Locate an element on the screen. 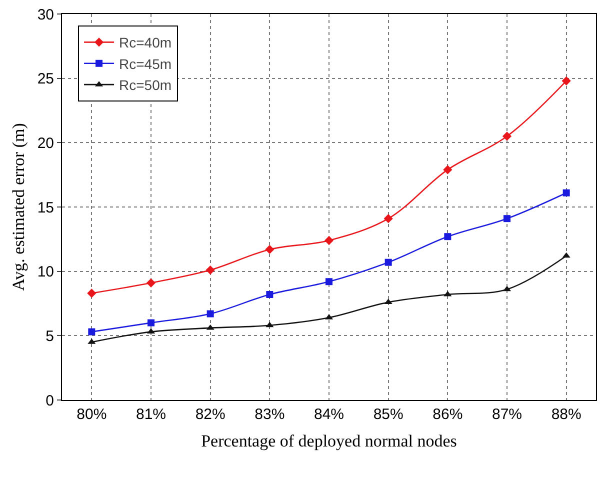 The width and height of the screenshot is (616, 480). x-tick-label: 84% is located at coordinates (329, 414).